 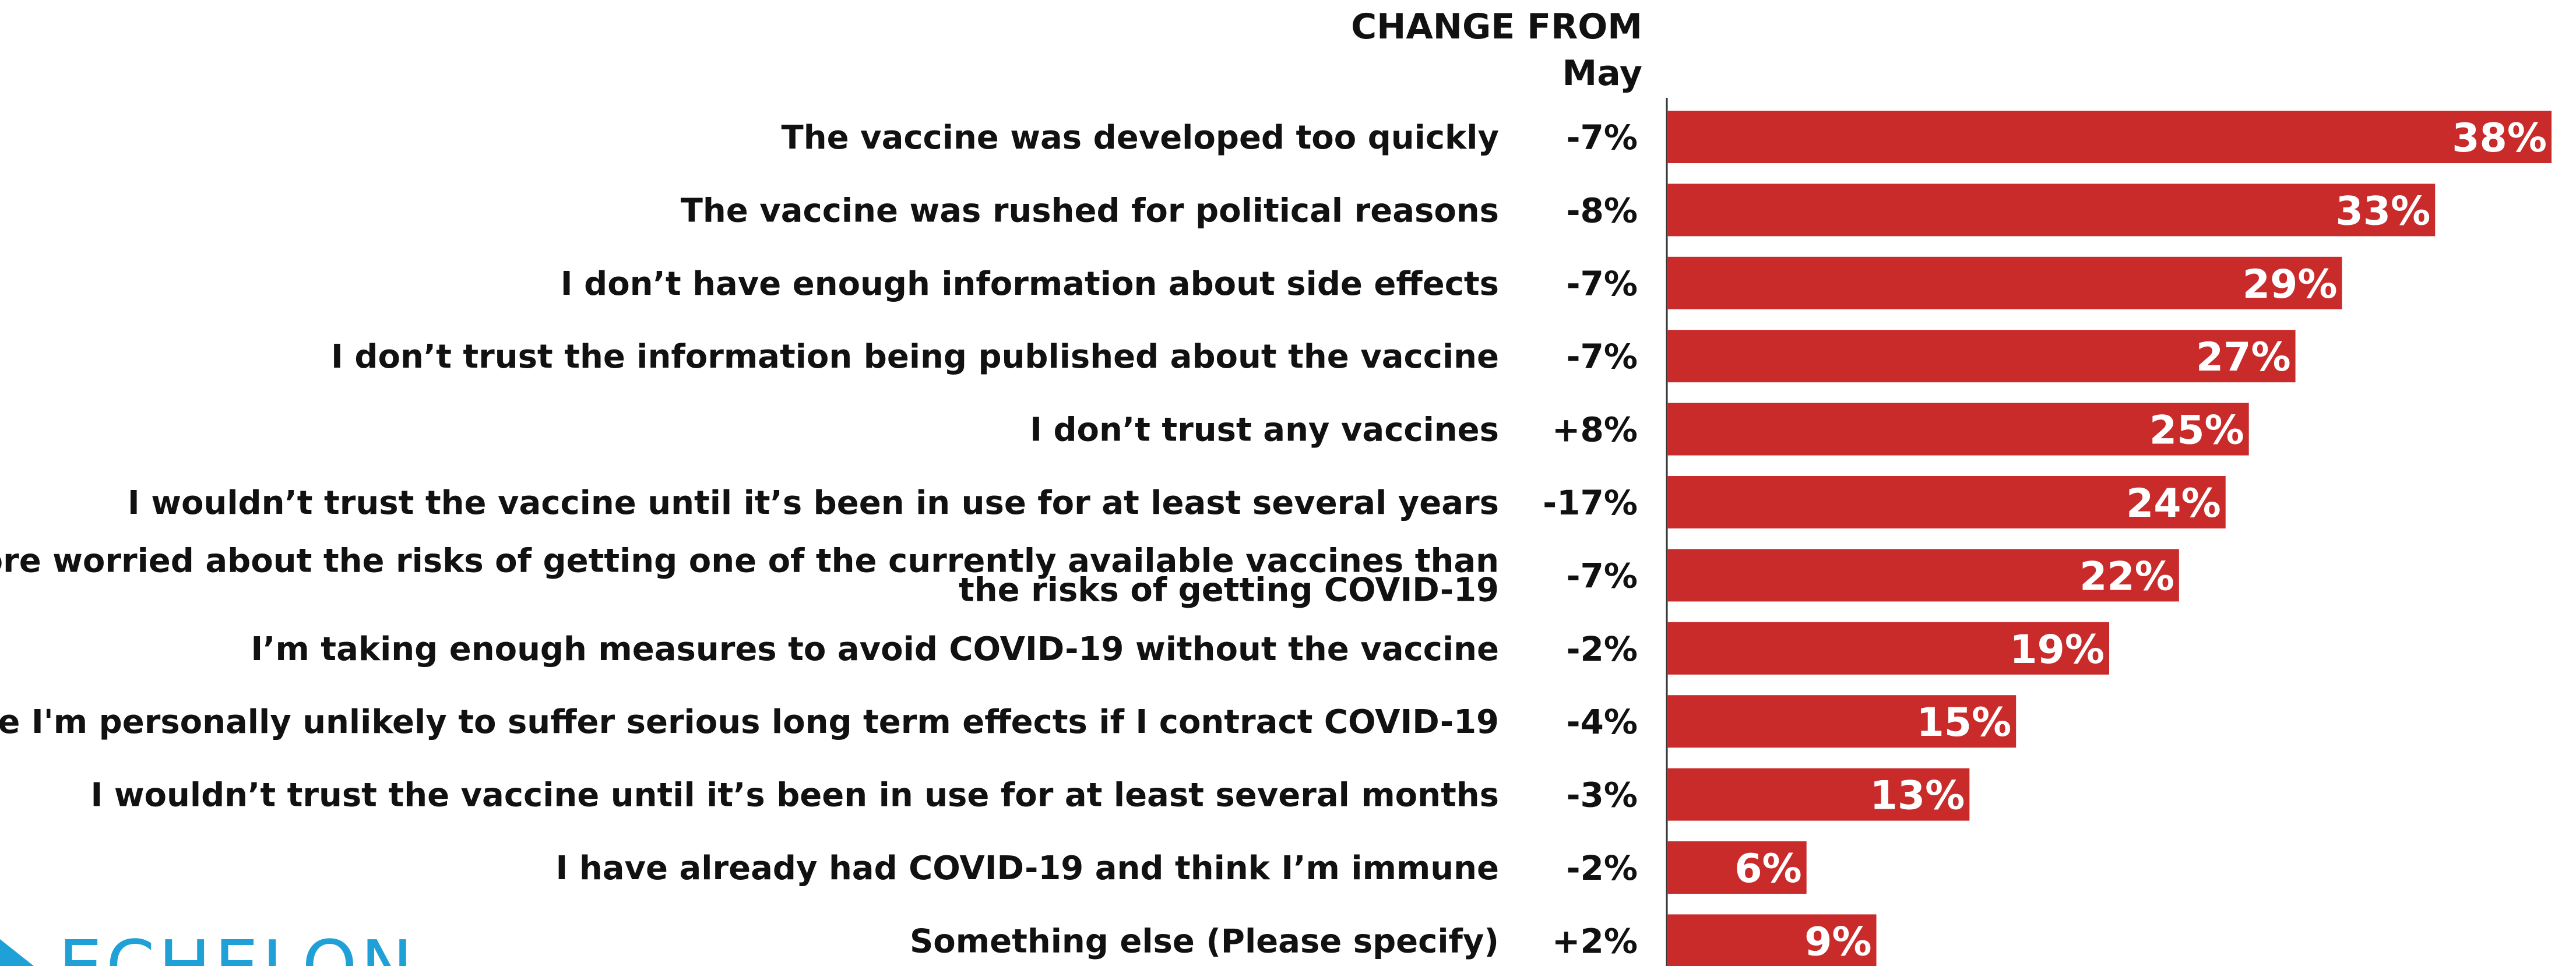 I want to click on bar-value-label: 6%, so click(x=1768, y=869).